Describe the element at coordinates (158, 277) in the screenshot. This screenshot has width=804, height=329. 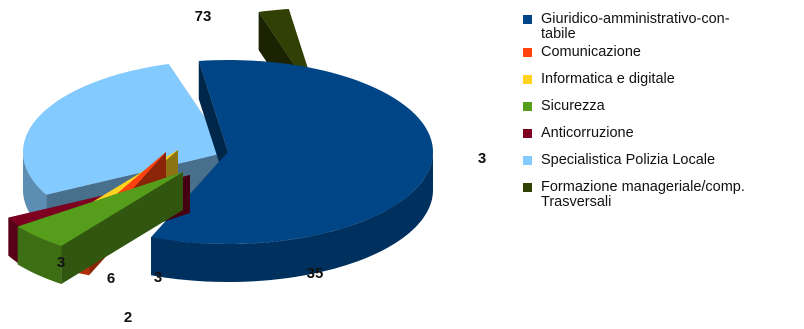
I see `data-label-5: 3` at that location.